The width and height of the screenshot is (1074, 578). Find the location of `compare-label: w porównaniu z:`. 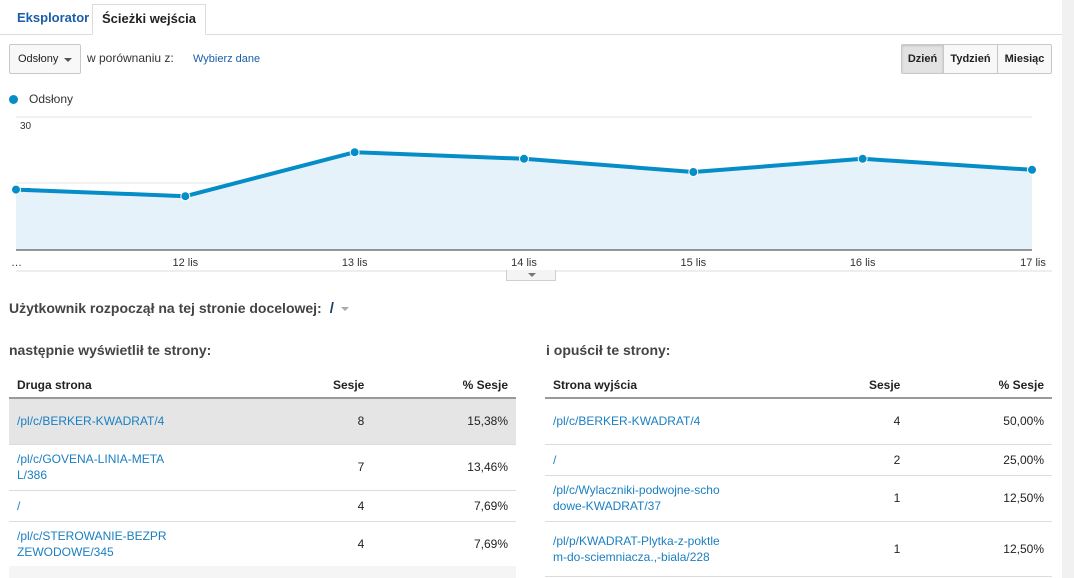

compare-label: w porównaniu z: is located at coordinates (130, 58).